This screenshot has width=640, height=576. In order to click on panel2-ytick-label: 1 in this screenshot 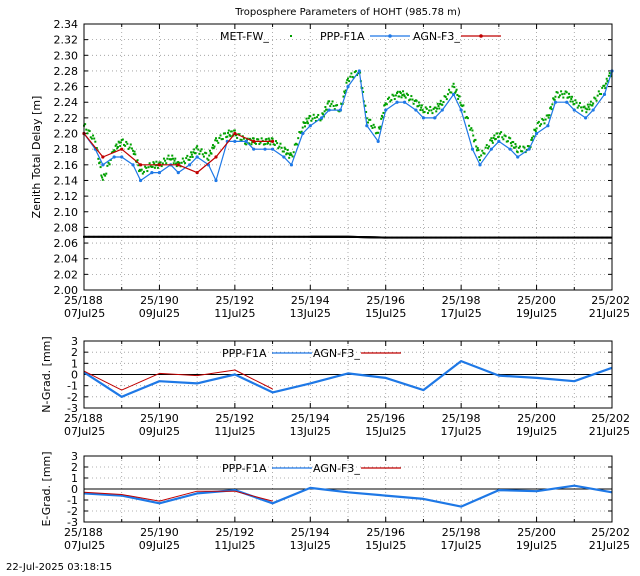, I will do `click(74, 363)`.